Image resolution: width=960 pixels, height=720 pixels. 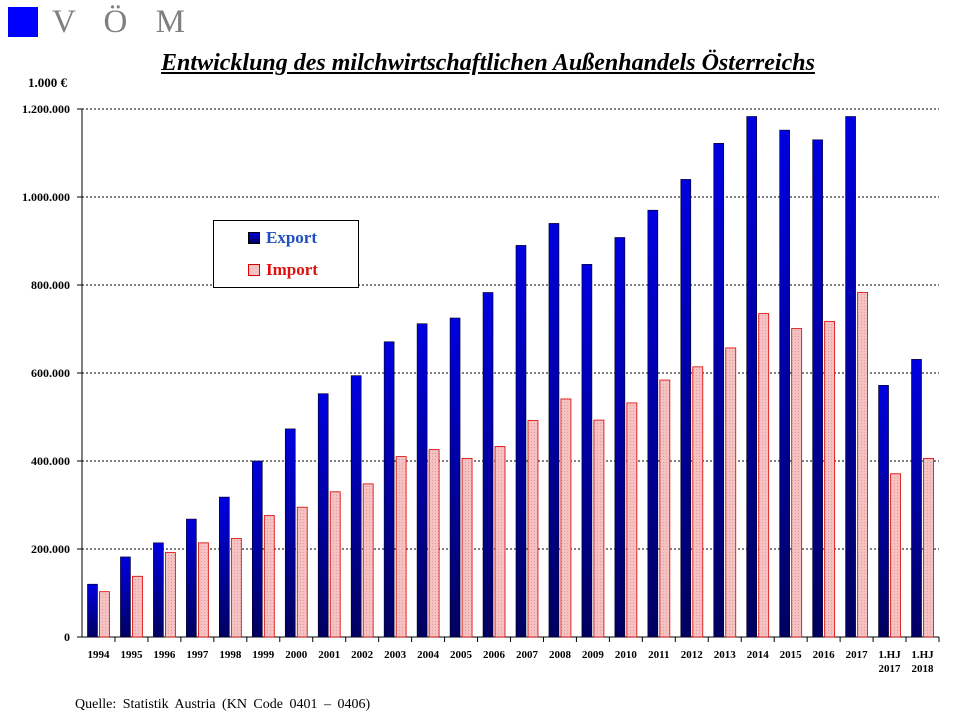 What do you see at coordinates (686, 408) in the screenshot?
I see `bar-export-2012` at bounding box center [686, 408].